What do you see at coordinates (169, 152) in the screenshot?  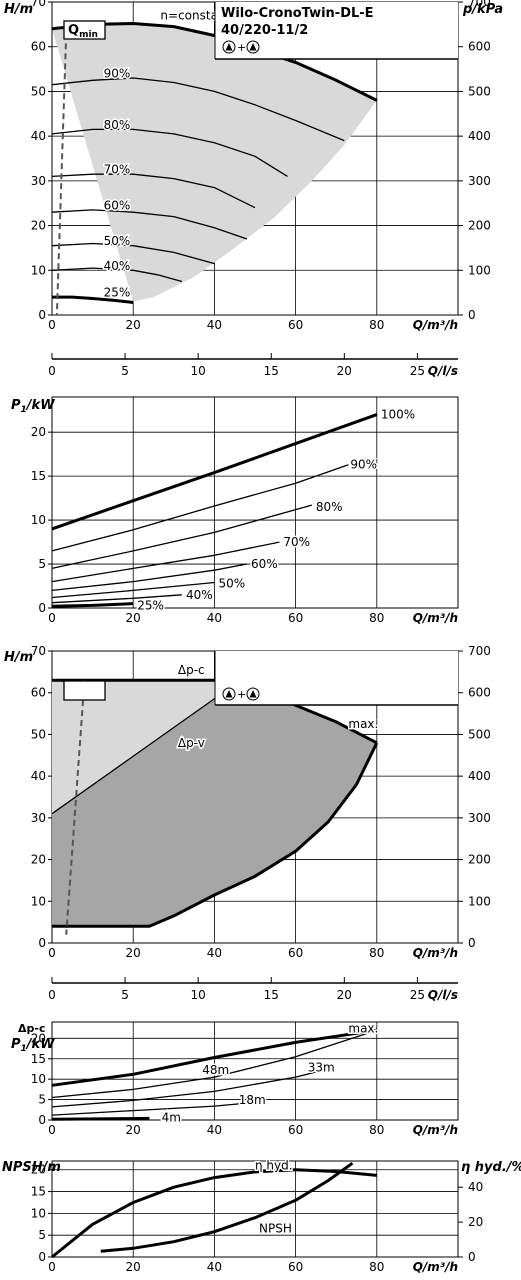 I see `series-line-80-` at bounding box center [169, 152].